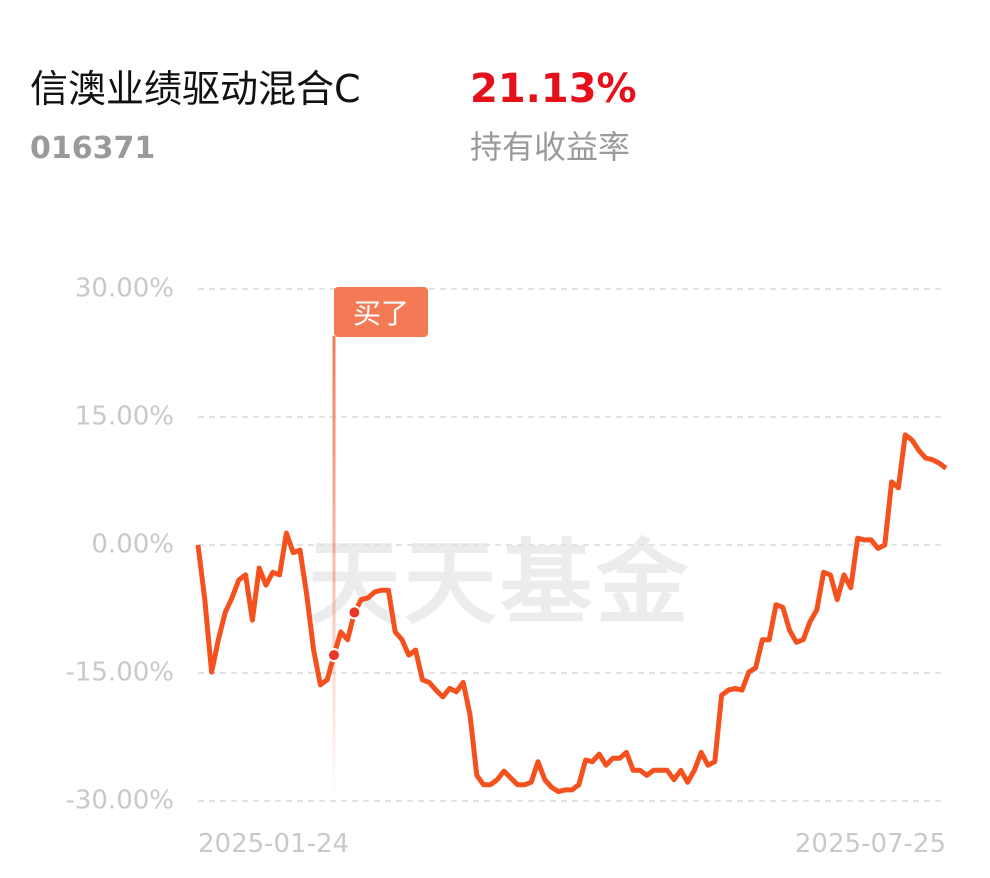 Image resolution: width=990 pixels, height=878 pixels. Describe the element at coordinates (132, 545) in the screenshot. I see `y-tick-label: 0.00%` at that location.